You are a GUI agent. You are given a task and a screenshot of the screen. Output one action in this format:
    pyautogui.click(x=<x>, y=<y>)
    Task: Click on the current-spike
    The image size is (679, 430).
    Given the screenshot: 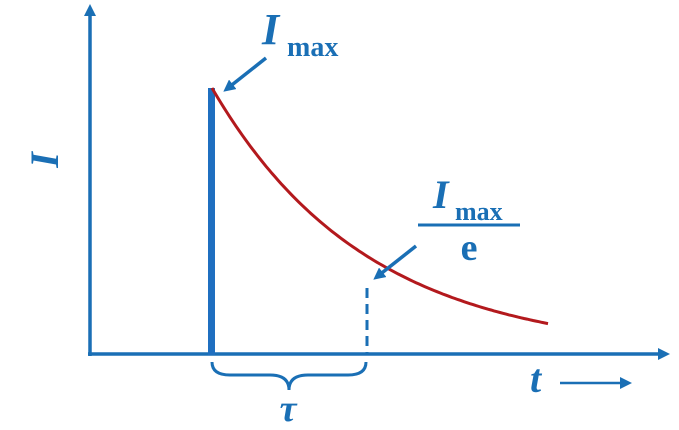 What is the action you would take?
    pyautogui.click(x=211, y=221)
    